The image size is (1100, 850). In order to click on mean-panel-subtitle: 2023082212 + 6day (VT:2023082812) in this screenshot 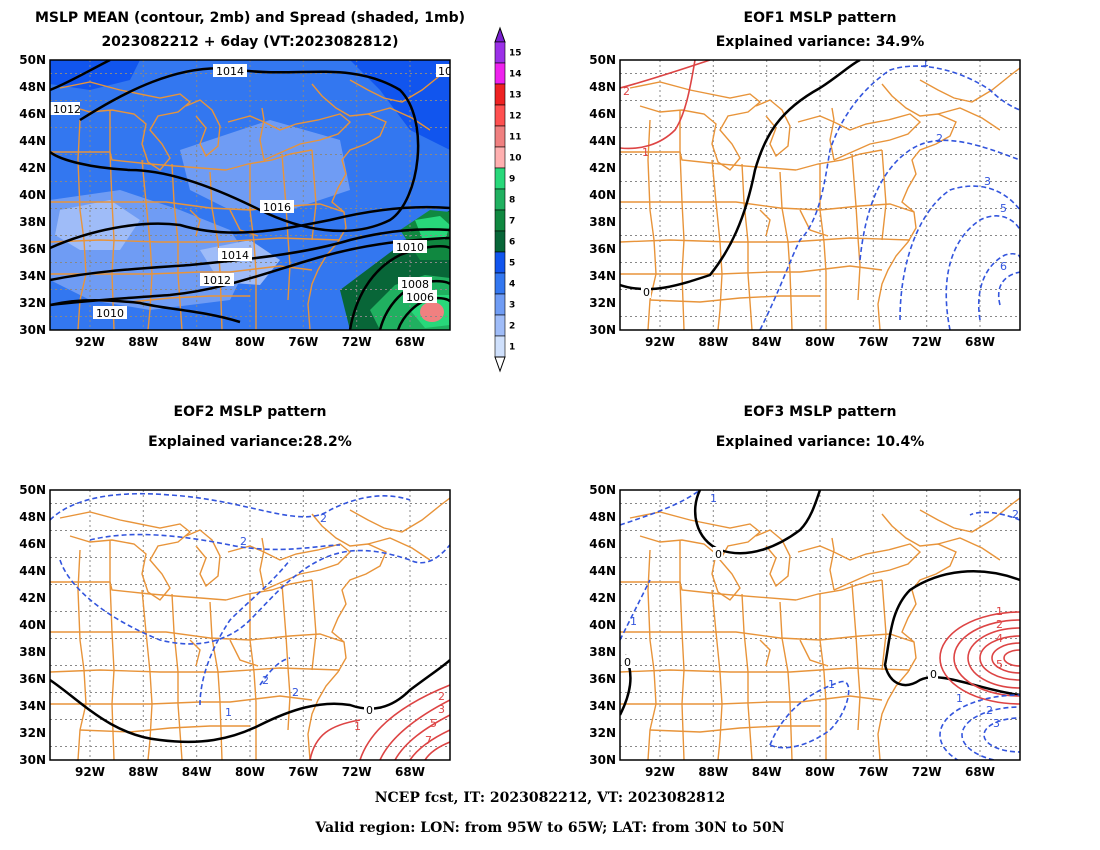, I will do `click(250, 42)`.